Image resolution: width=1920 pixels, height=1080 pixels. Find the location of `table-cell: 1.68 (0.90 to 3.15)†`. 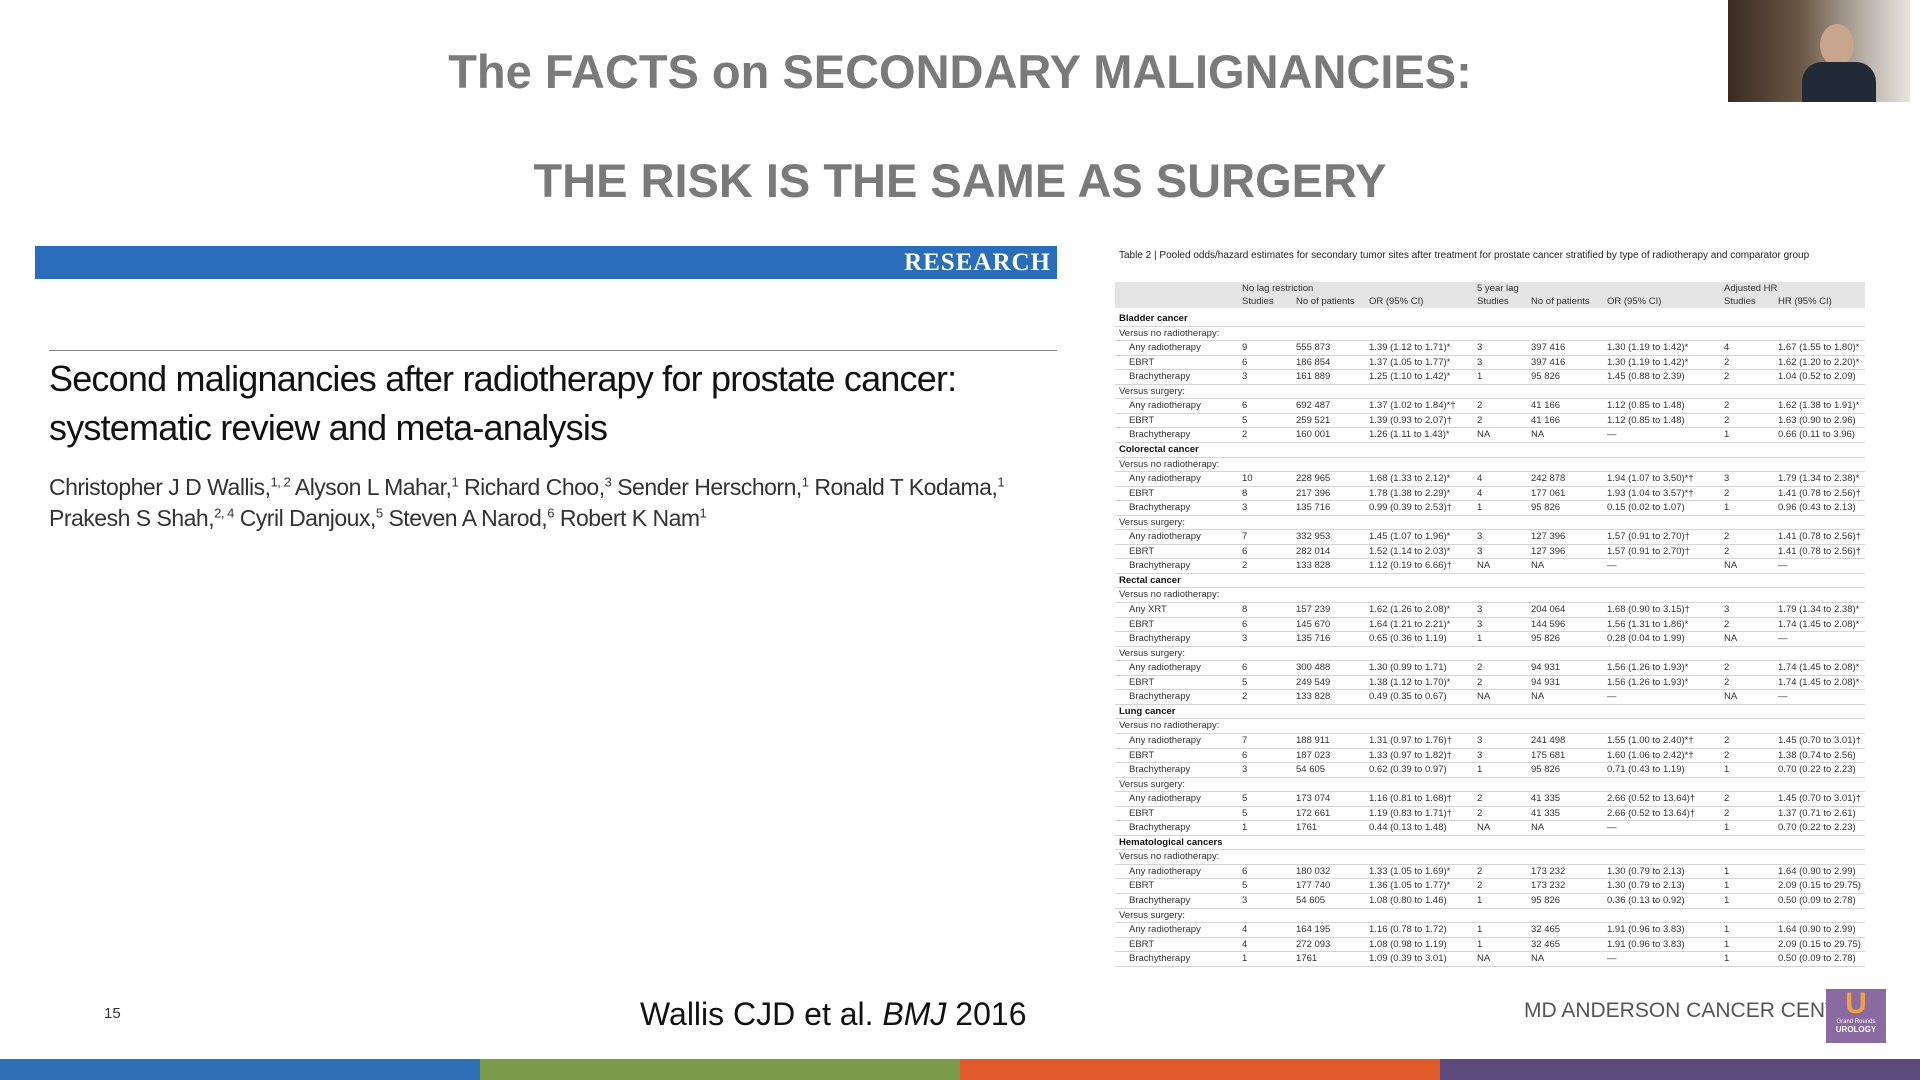

table-cell: 1.68 (0.90 to 3.15)† is located at coordinates (1648, 609).